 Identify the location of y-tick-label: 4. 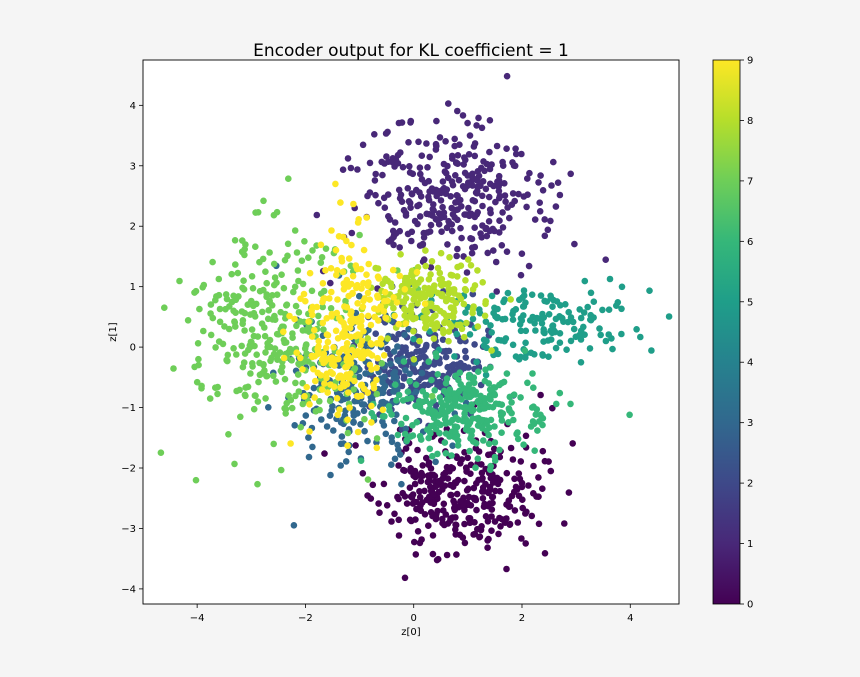
(133, 106).